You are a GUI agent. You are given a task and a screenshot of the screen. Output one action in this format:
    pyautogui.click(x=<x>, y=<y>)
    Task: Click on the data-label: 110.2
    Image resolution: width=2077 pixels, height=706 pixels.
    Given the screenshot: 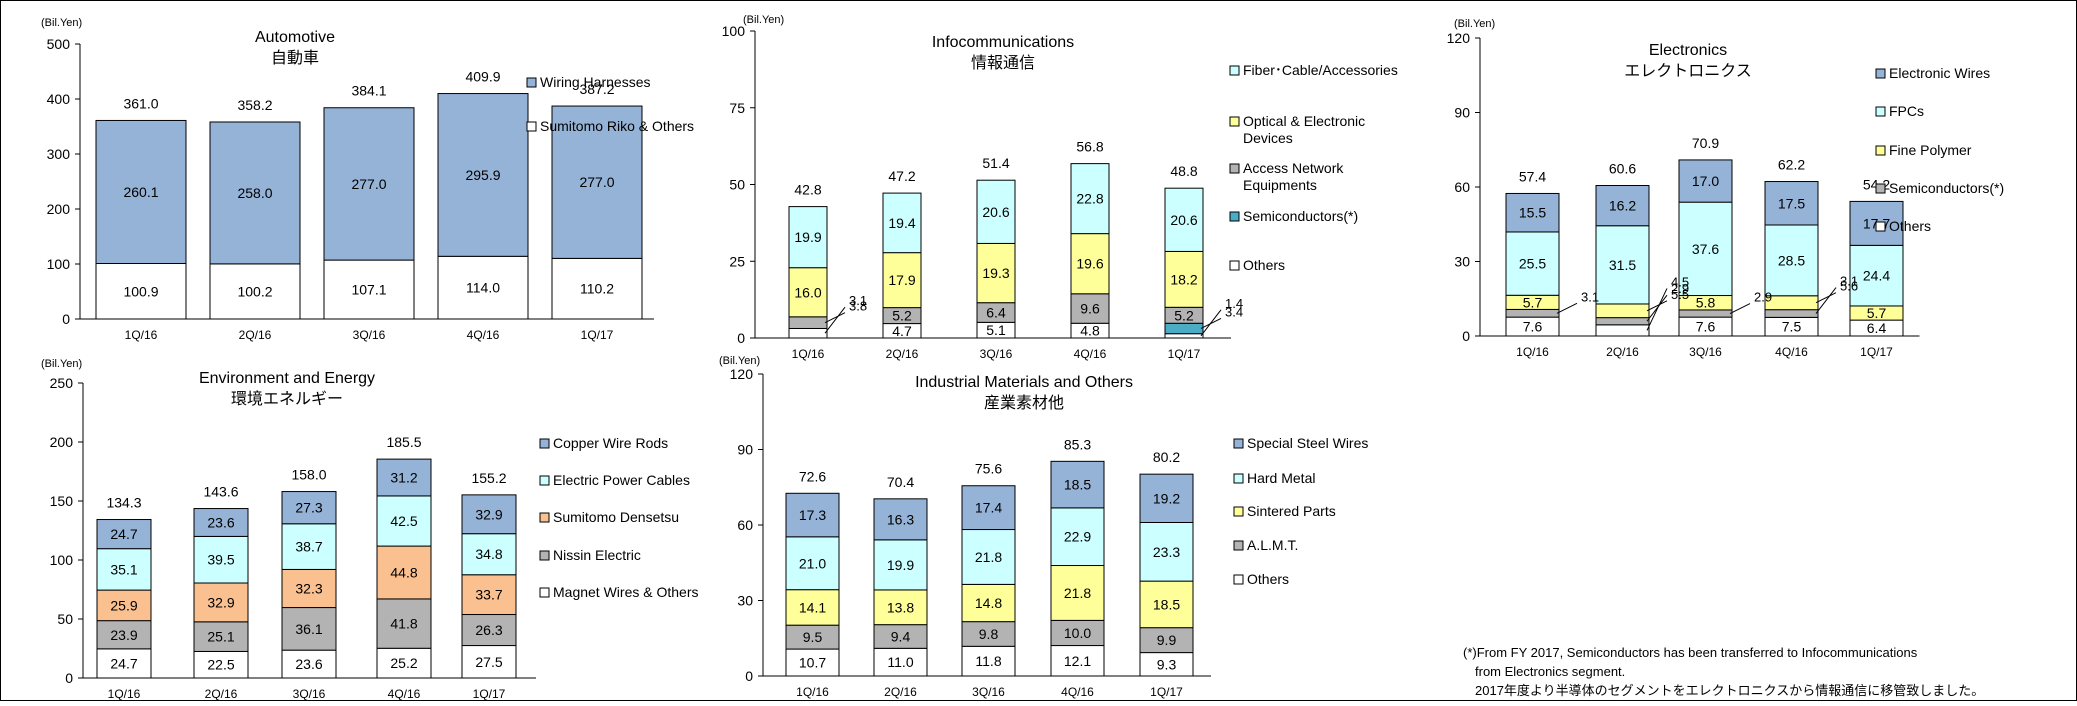 What is the action you would take?
    pyautogui.click(x=597, y=289)
    